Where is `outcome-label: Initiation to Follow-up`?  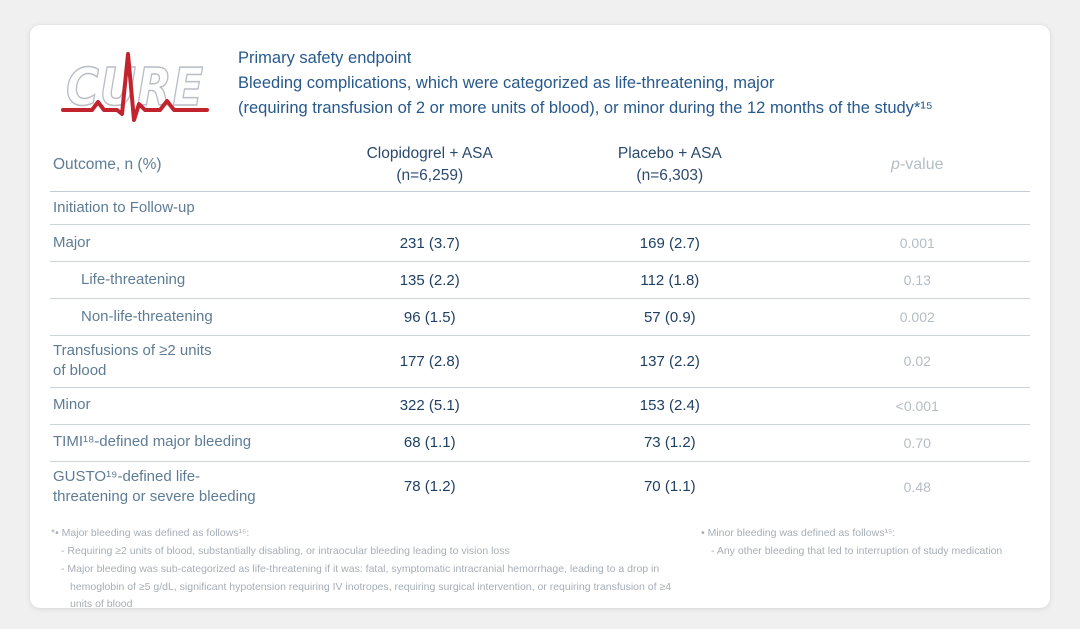
outcome-label: Initiation to Follow-up is located at coordinates (124, 207).